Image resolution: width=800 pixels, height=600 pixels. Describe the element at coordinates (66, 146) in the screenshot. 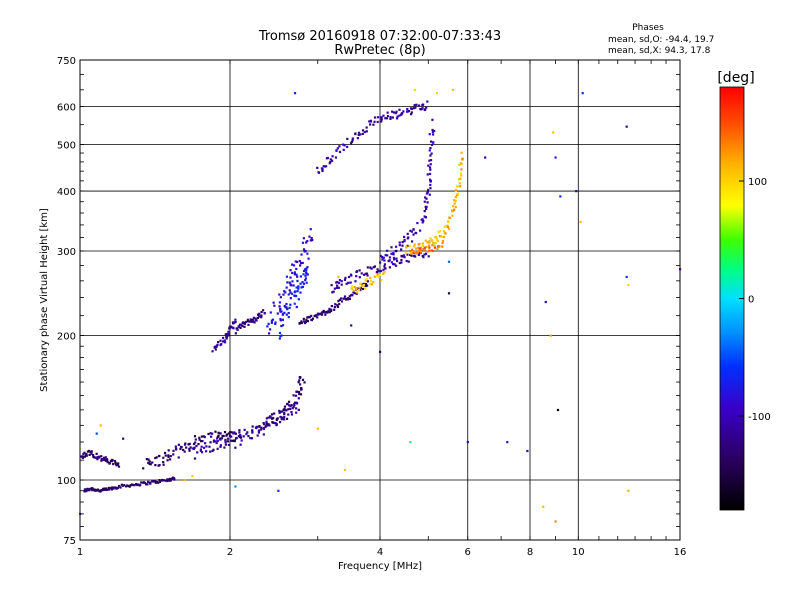

I see `y-tick-label: 500` at that location.